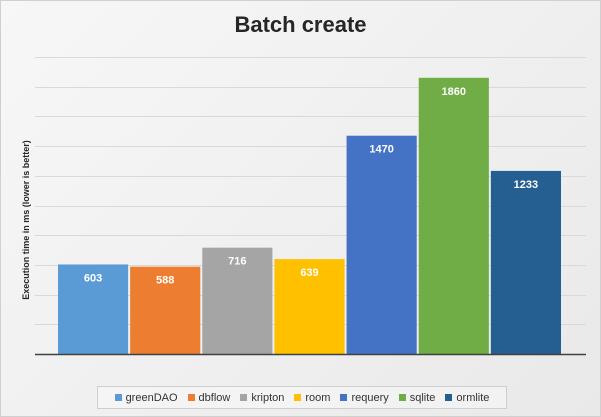  I want to click on legend-item-dbflow: dbflow, so click(209, 397).